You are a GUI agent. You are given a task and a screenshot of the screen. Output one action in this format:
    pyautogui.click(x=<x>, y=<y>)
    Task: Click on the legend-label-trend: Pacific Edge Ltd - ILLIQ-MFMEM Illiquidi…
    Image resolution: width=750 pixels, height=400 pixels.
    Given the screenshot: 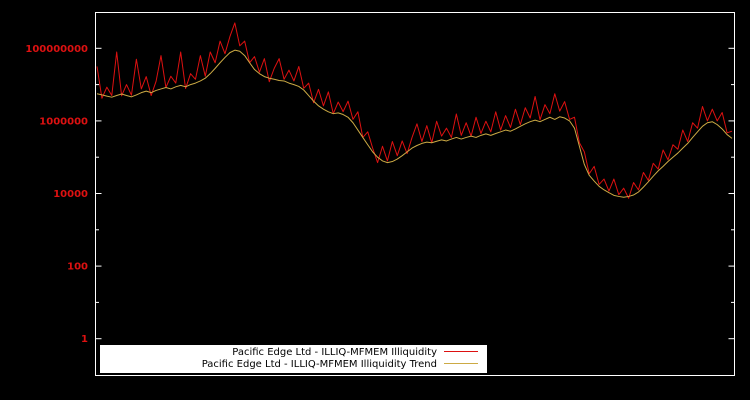 What is the action you would take?
    pyautogui.click(x=319, y=364)
    